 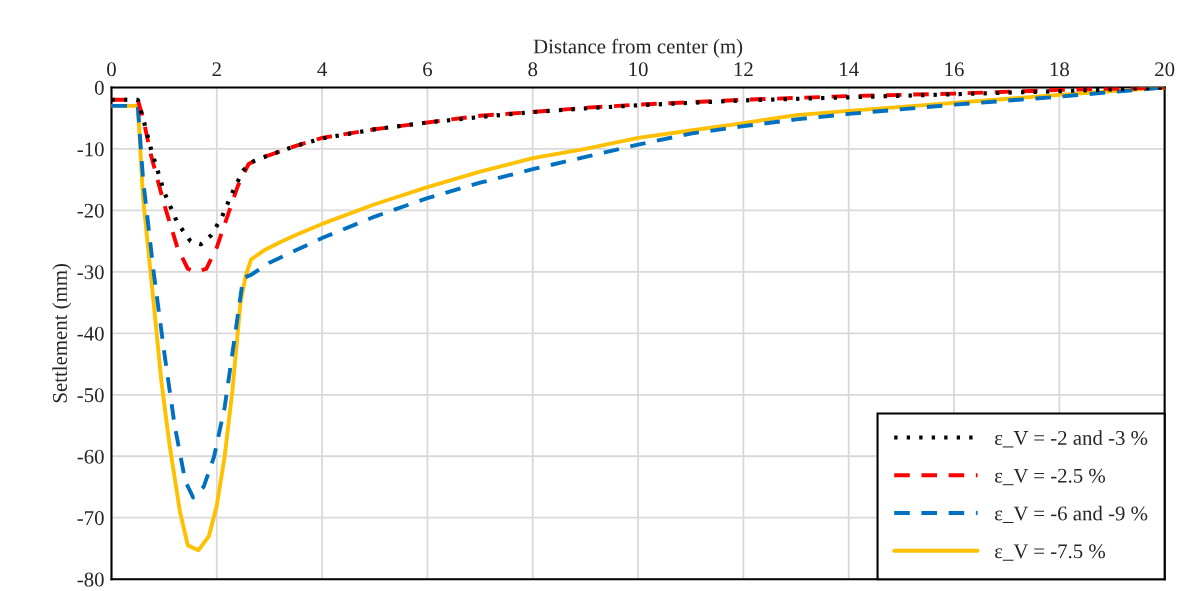 I want to click on y-tick-label: -10, so click(x=90, y=149).